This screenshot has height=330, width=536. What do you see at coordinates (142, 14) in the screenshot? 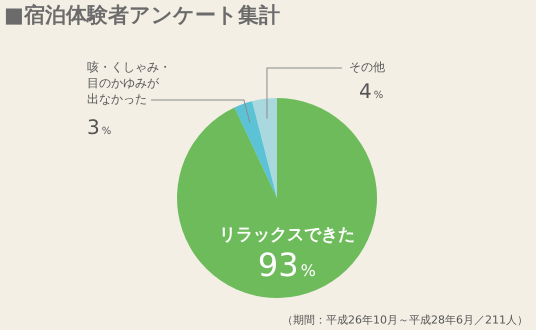
I see `chart-title: ■宿泊体験者アンケート集計` at bounding box center [142, 14].